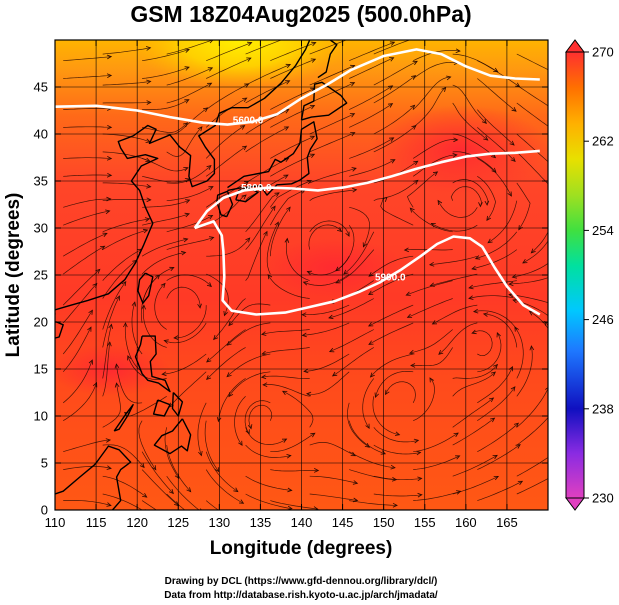  I want to click on warm-region-southwest, so click(112, 370).